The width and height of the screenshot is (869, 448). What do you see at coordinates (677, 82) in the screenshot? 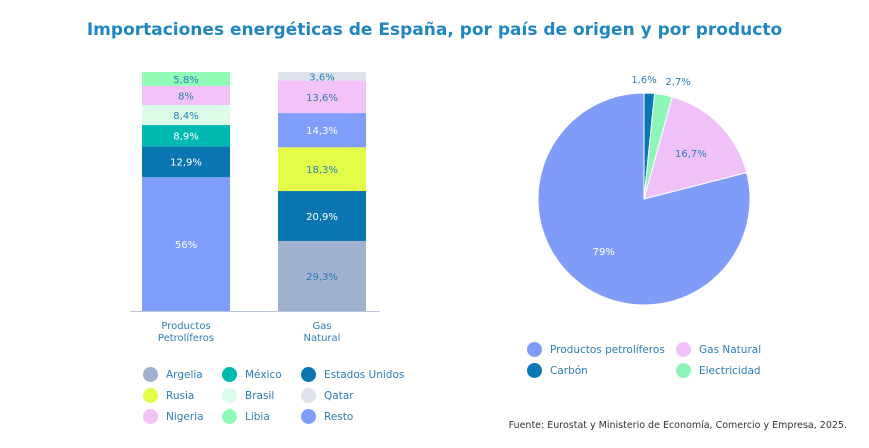
I see `pie-data-label: 2,7%` at bounding box center [677, 82].